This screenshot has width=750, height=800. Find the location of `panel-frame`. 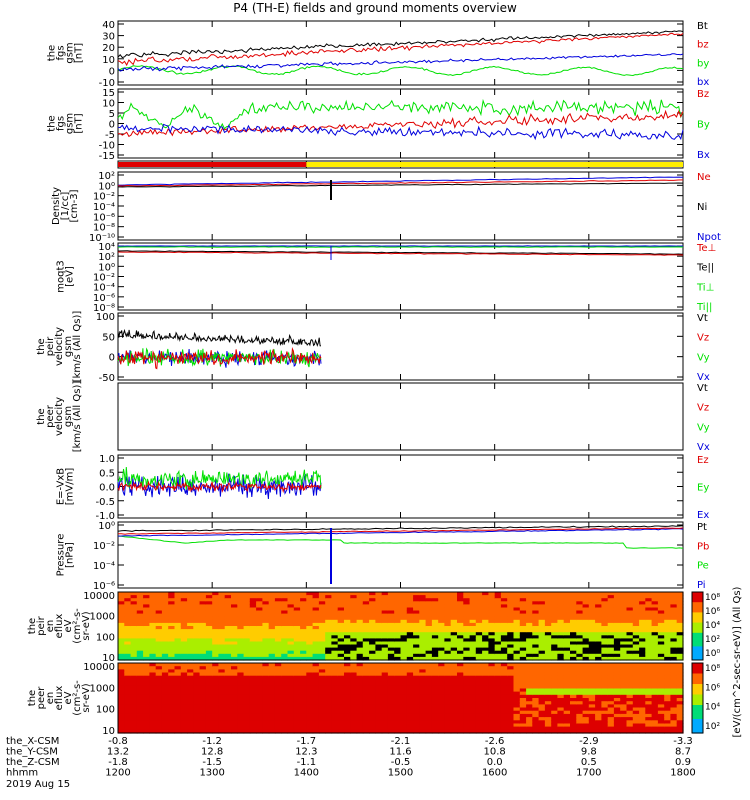

panel-frame is located at coordinates (400, 698).